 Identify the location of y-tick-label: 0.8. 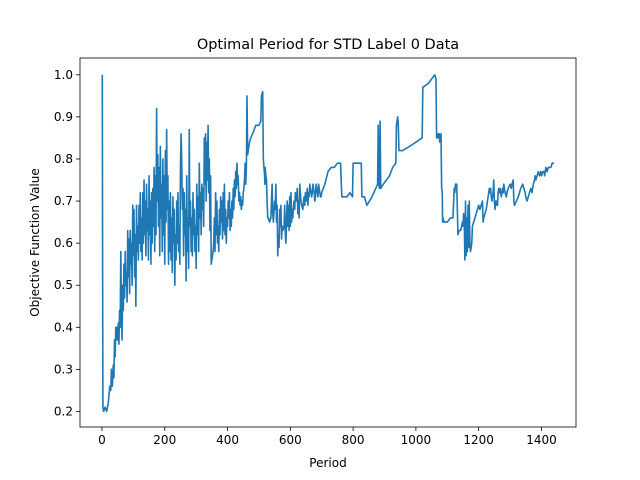
(63, 159).